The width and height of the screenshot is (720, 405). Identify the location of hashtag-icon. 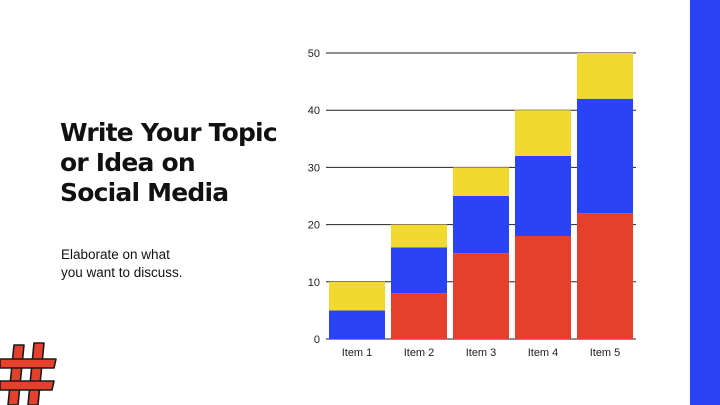
(28, 373).